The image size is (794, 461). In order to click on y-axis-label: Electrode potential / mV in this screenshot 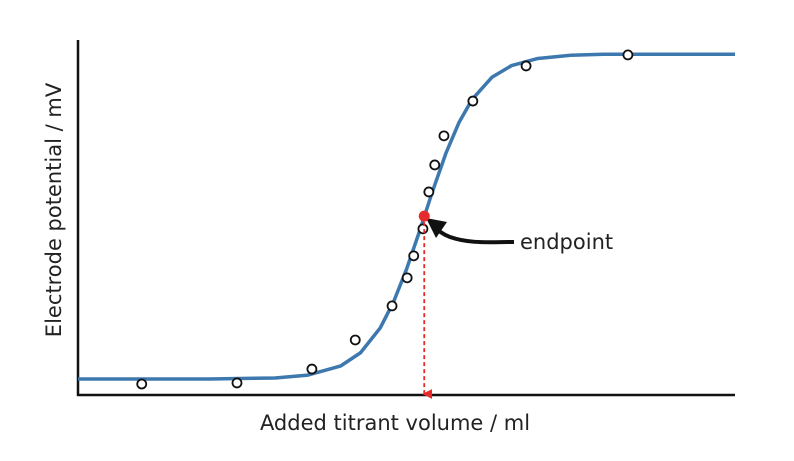, I will do `click(54, 209)`.